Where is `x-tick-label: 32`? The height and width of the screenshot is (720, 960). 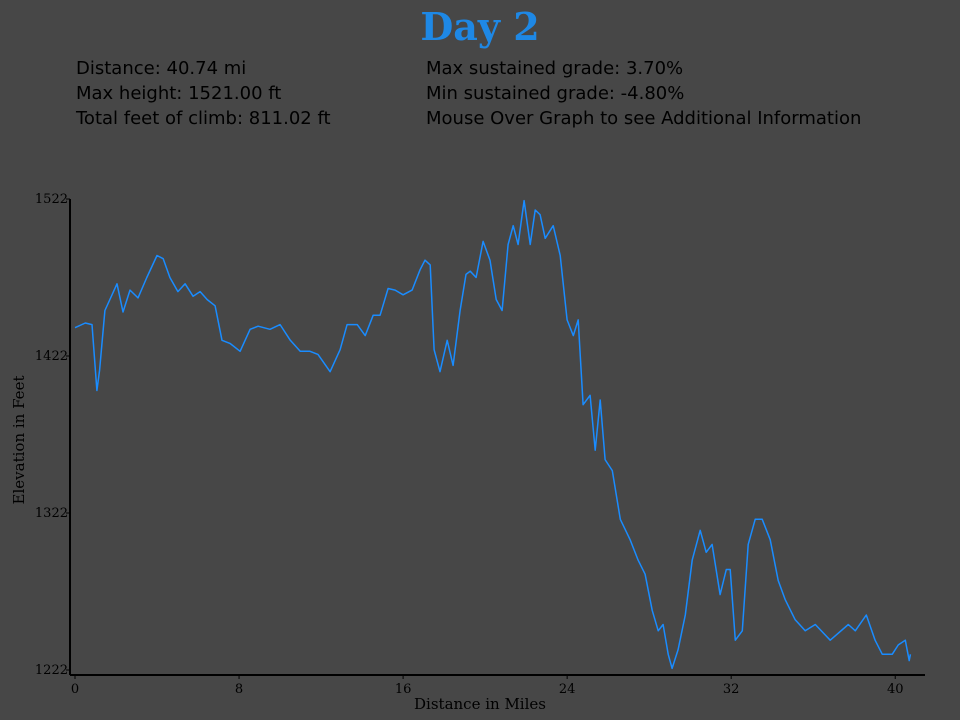 x-tick-label: 32 is located at coordinates (731, 689).